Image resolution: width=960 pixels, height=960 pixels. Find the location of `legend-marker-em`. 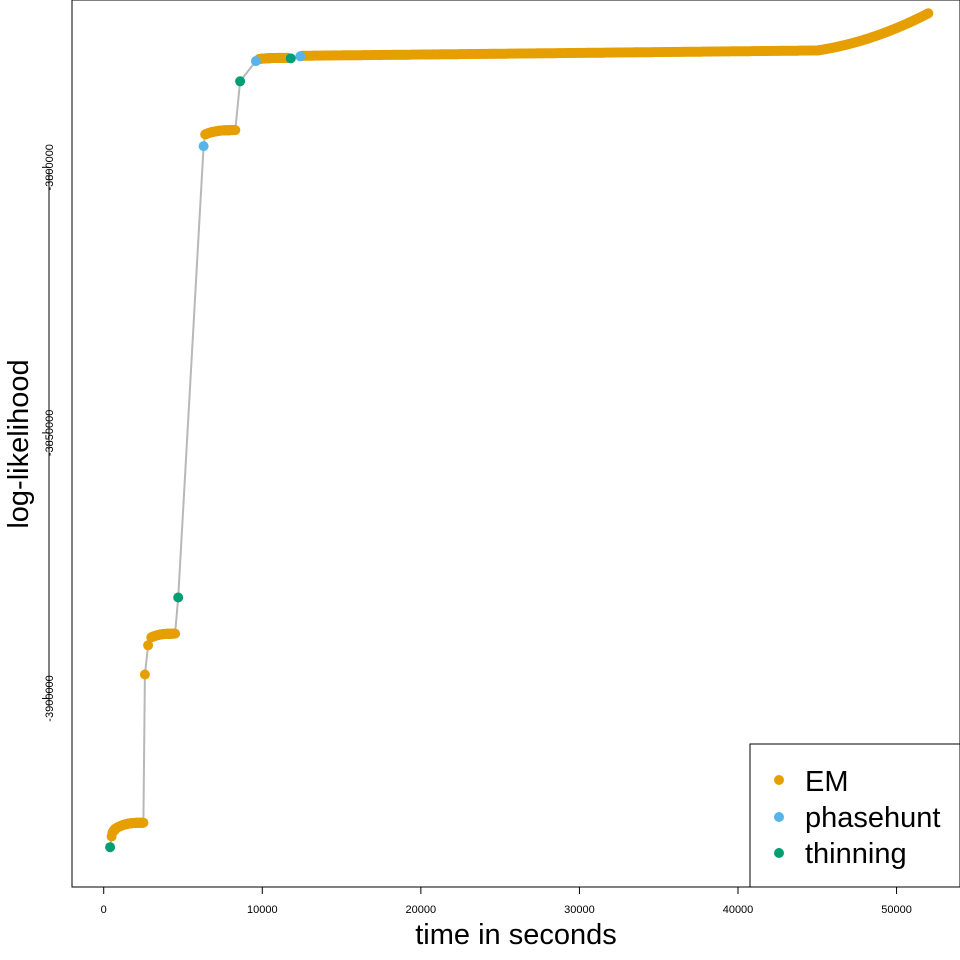

legend-marker-em is located at coordinates (779, 780).